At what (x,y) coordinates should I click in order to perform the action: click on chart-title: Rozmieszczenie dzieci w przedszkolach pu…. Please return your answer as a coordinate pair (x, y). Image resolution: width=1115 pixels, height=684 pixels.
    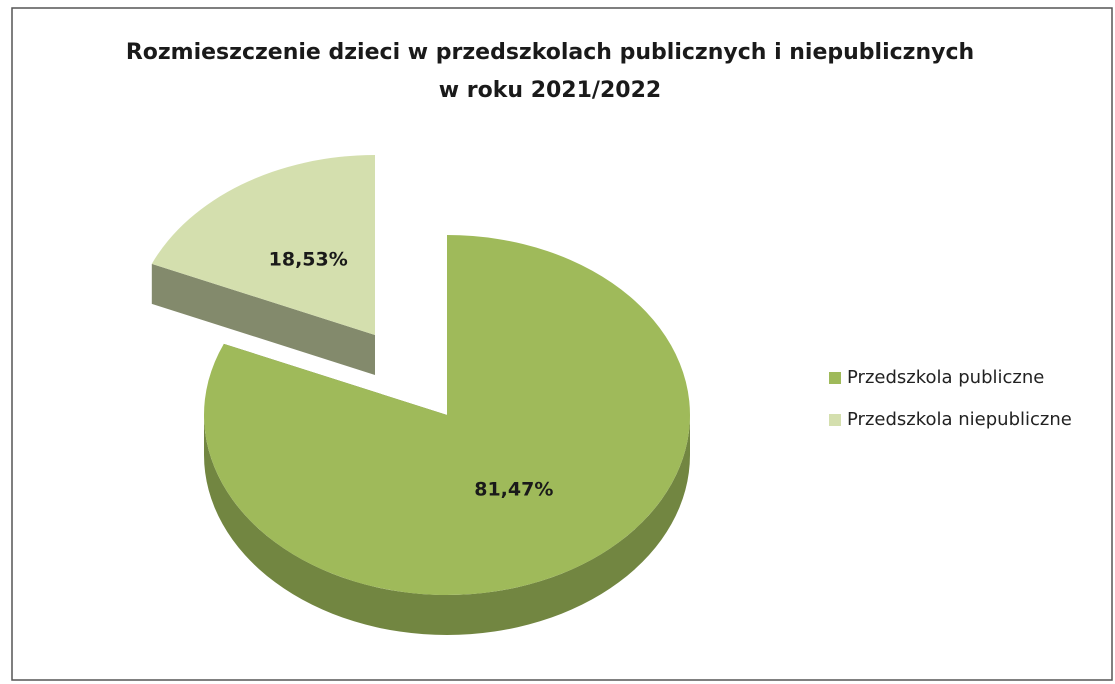
    Looking at the image, I should click on (550, 71).